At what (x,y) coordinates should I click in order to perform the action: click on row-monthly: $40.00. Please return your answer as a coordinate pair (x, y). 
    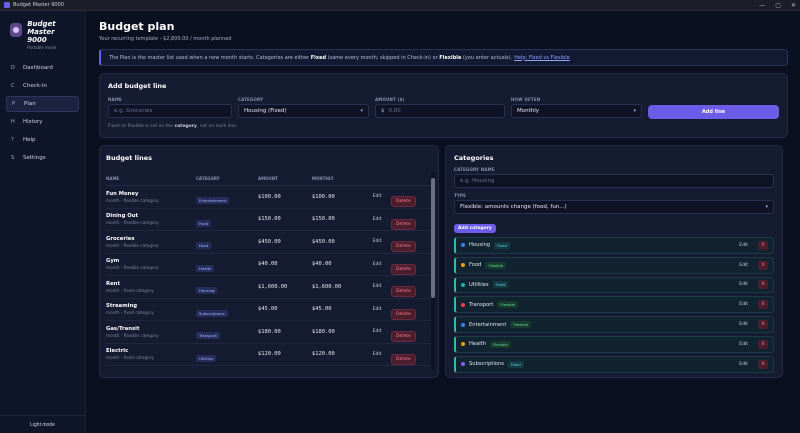
    Looking at the image, I should click on (322, 264).